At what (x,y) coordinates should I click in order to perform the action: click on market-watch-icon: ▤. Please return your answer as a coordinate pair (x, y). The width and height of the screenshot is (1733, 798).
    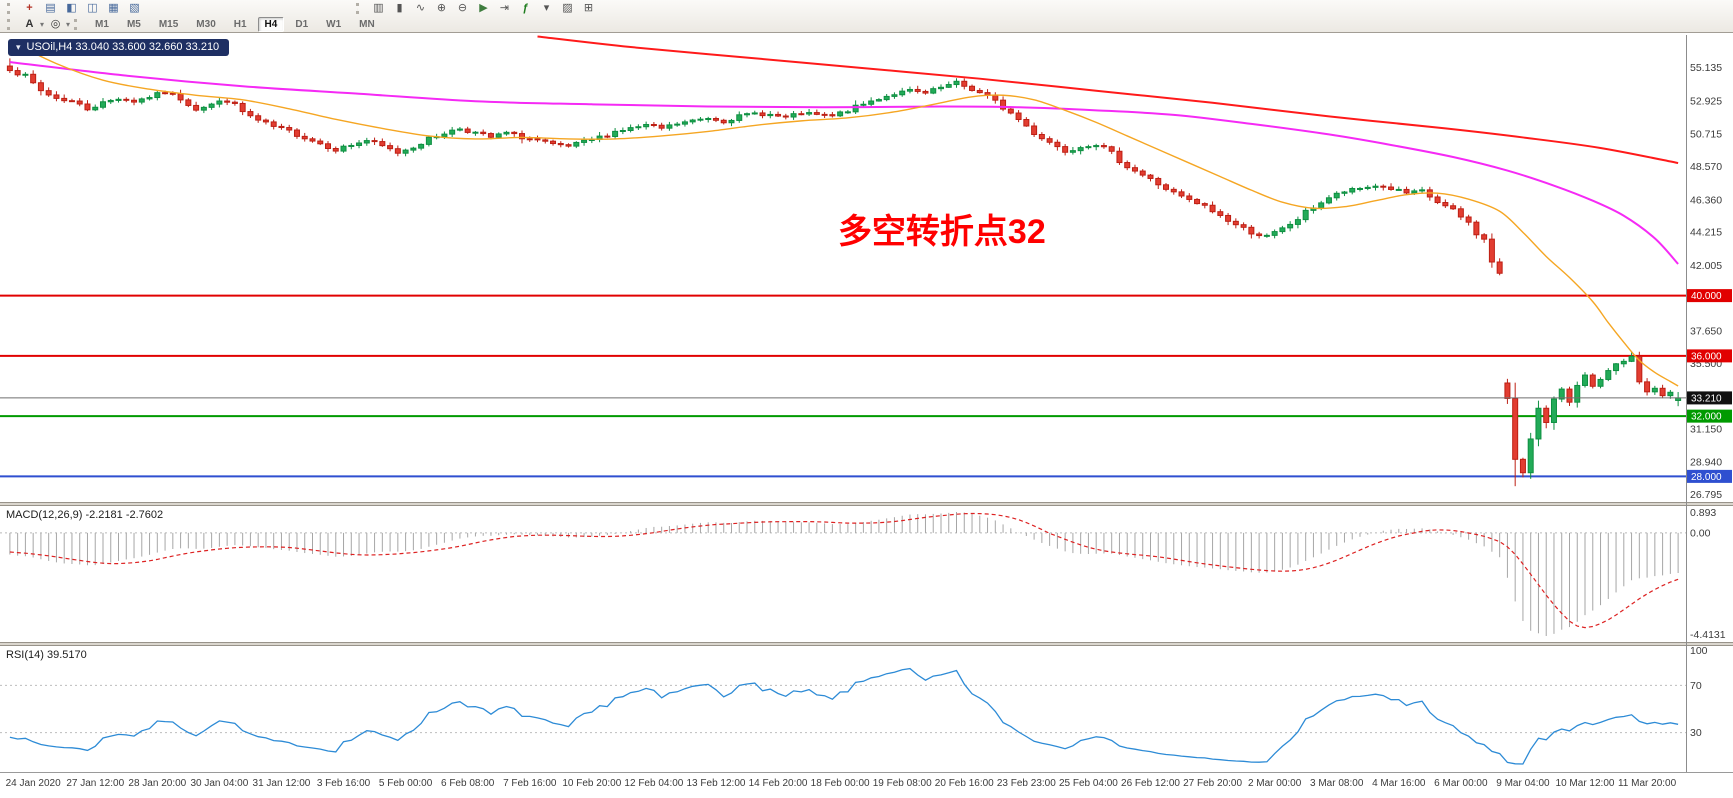
    Looking at the image, I should click on (50, 7).